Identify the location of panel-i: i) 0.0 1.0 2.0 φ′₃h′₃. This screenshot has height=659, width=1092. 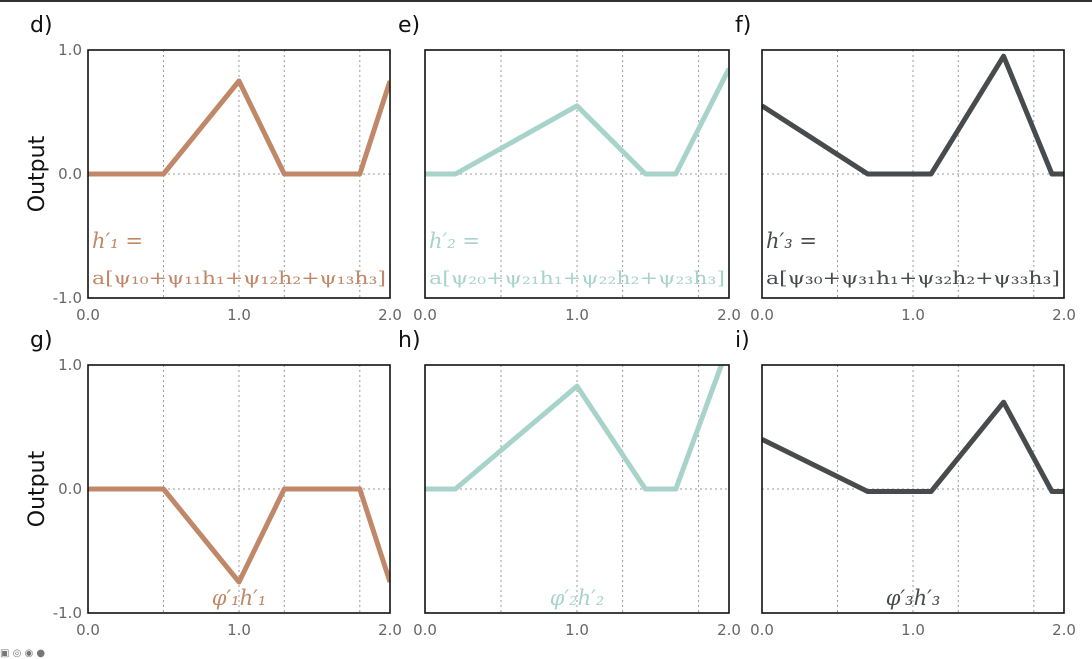
(905, 483).